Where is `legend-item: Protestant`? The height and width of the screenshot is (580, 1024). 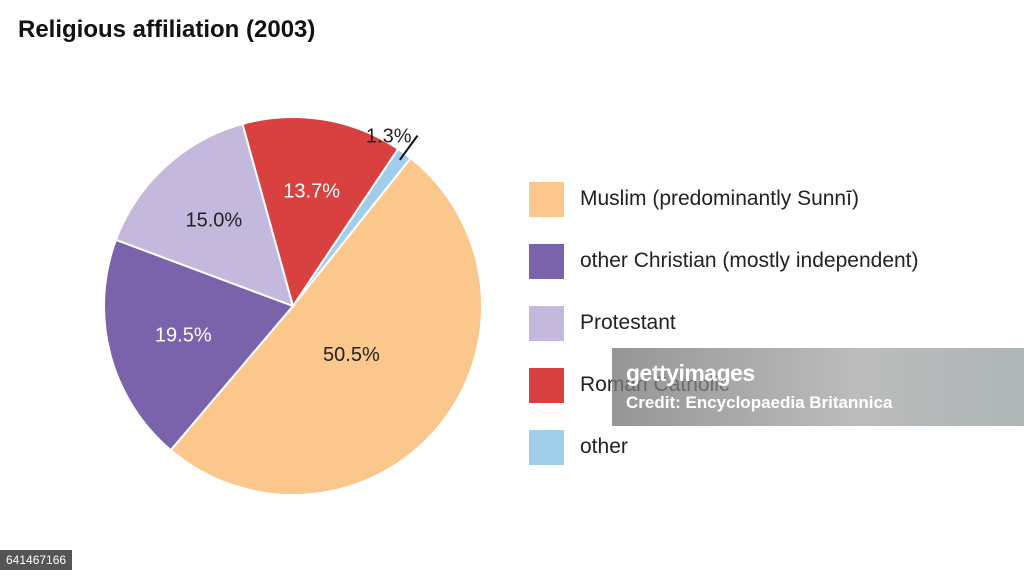 legend-item: Protestant is located at coordinates (724, 323).